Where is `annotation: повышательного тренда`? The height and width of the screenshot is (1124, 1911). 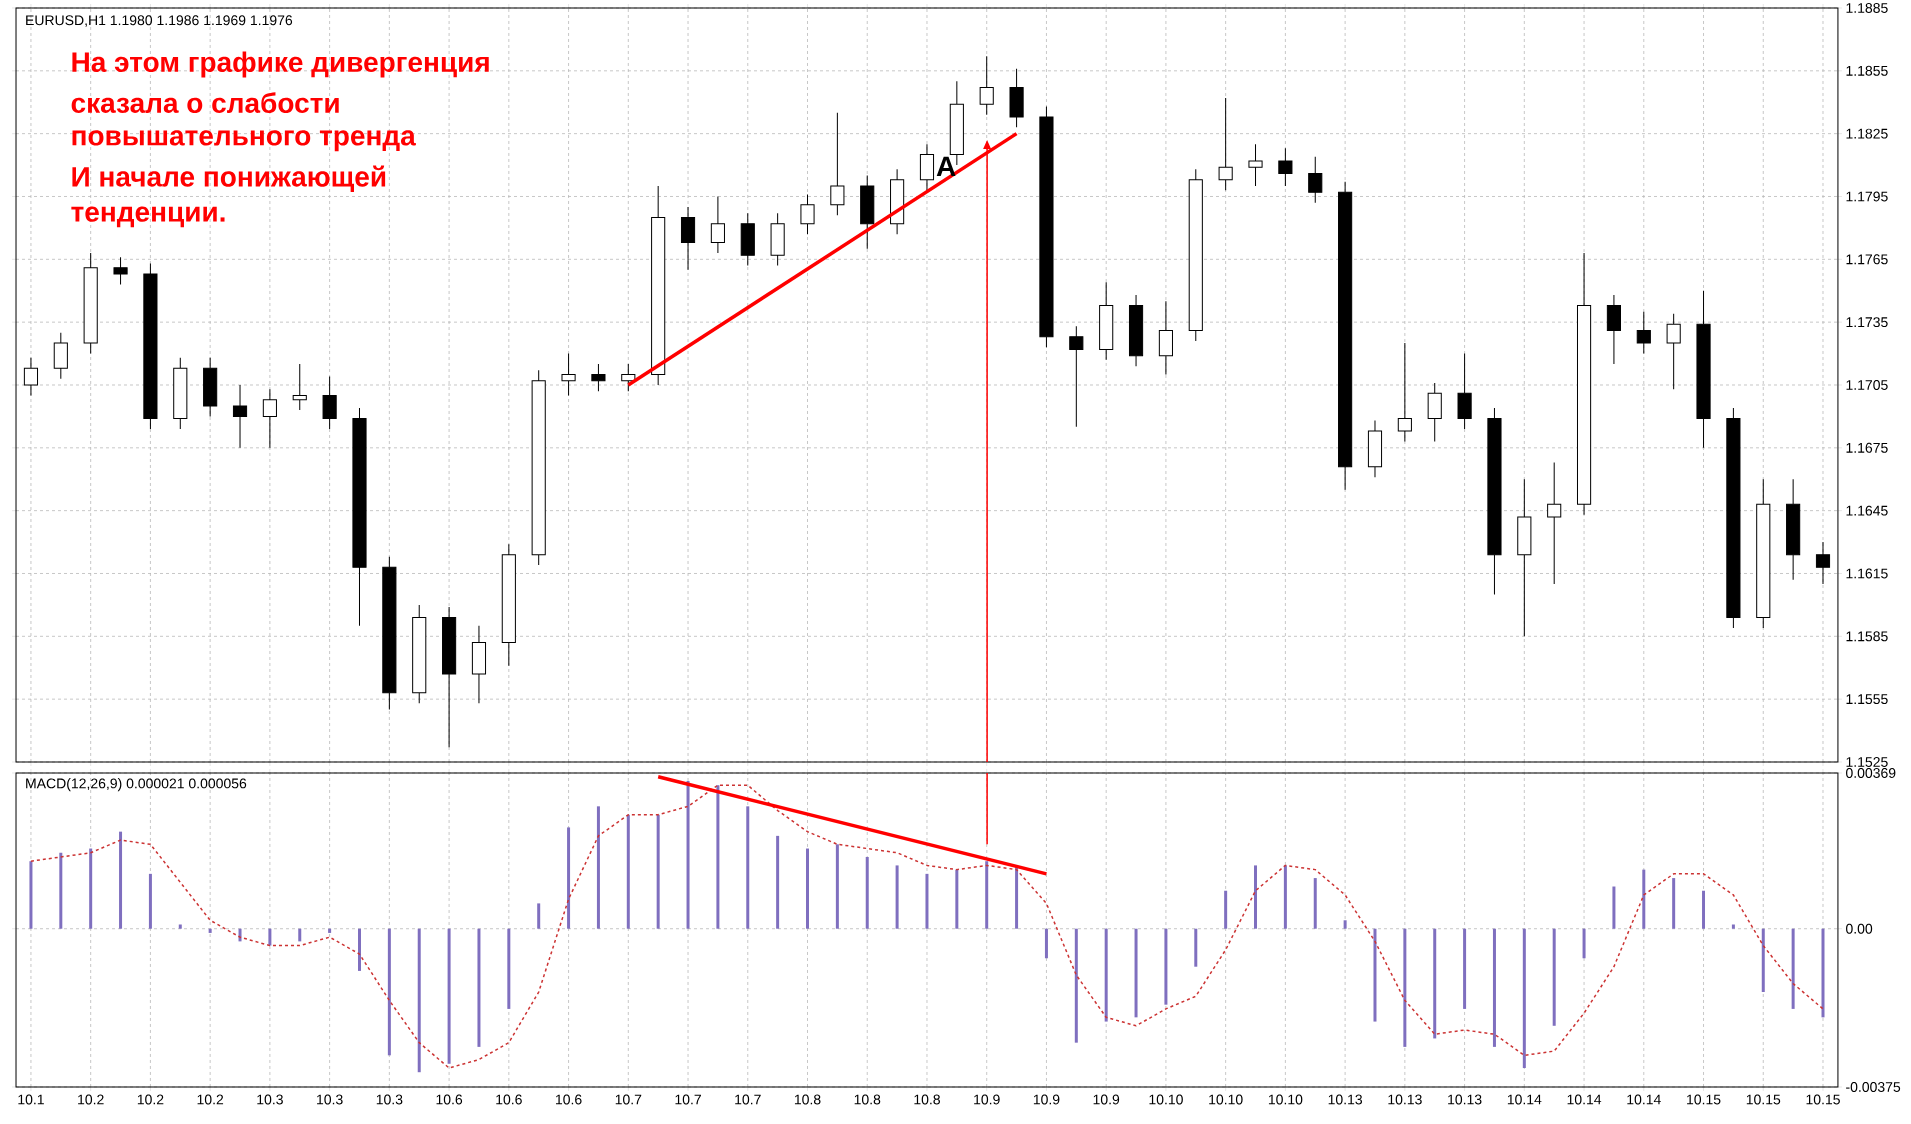
annotation: повышательного тренда is located at coordinates (244, 141).